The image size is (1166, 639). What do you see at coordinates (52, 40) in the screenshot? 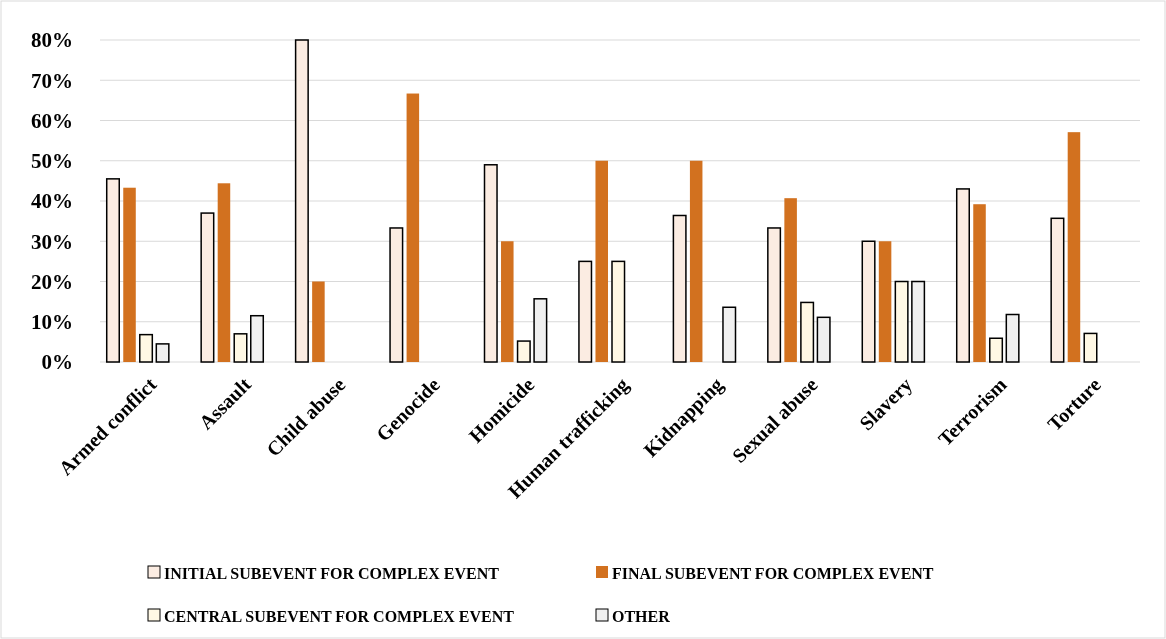
I see `y-tick-label: 80%` at bounding box center [52, 40].